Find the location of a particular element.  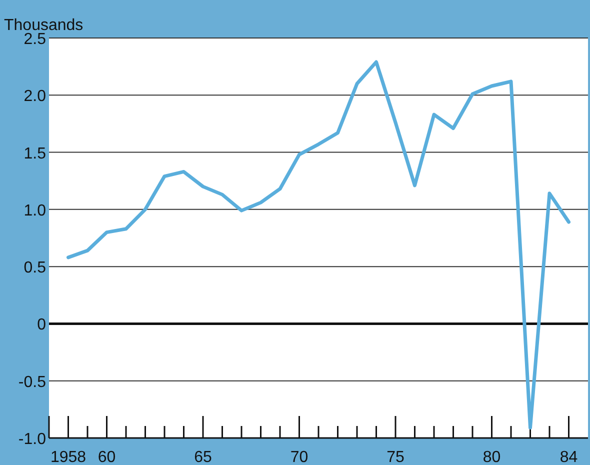

y-tick-label: -0.5 is located at coordinates (32, 382).